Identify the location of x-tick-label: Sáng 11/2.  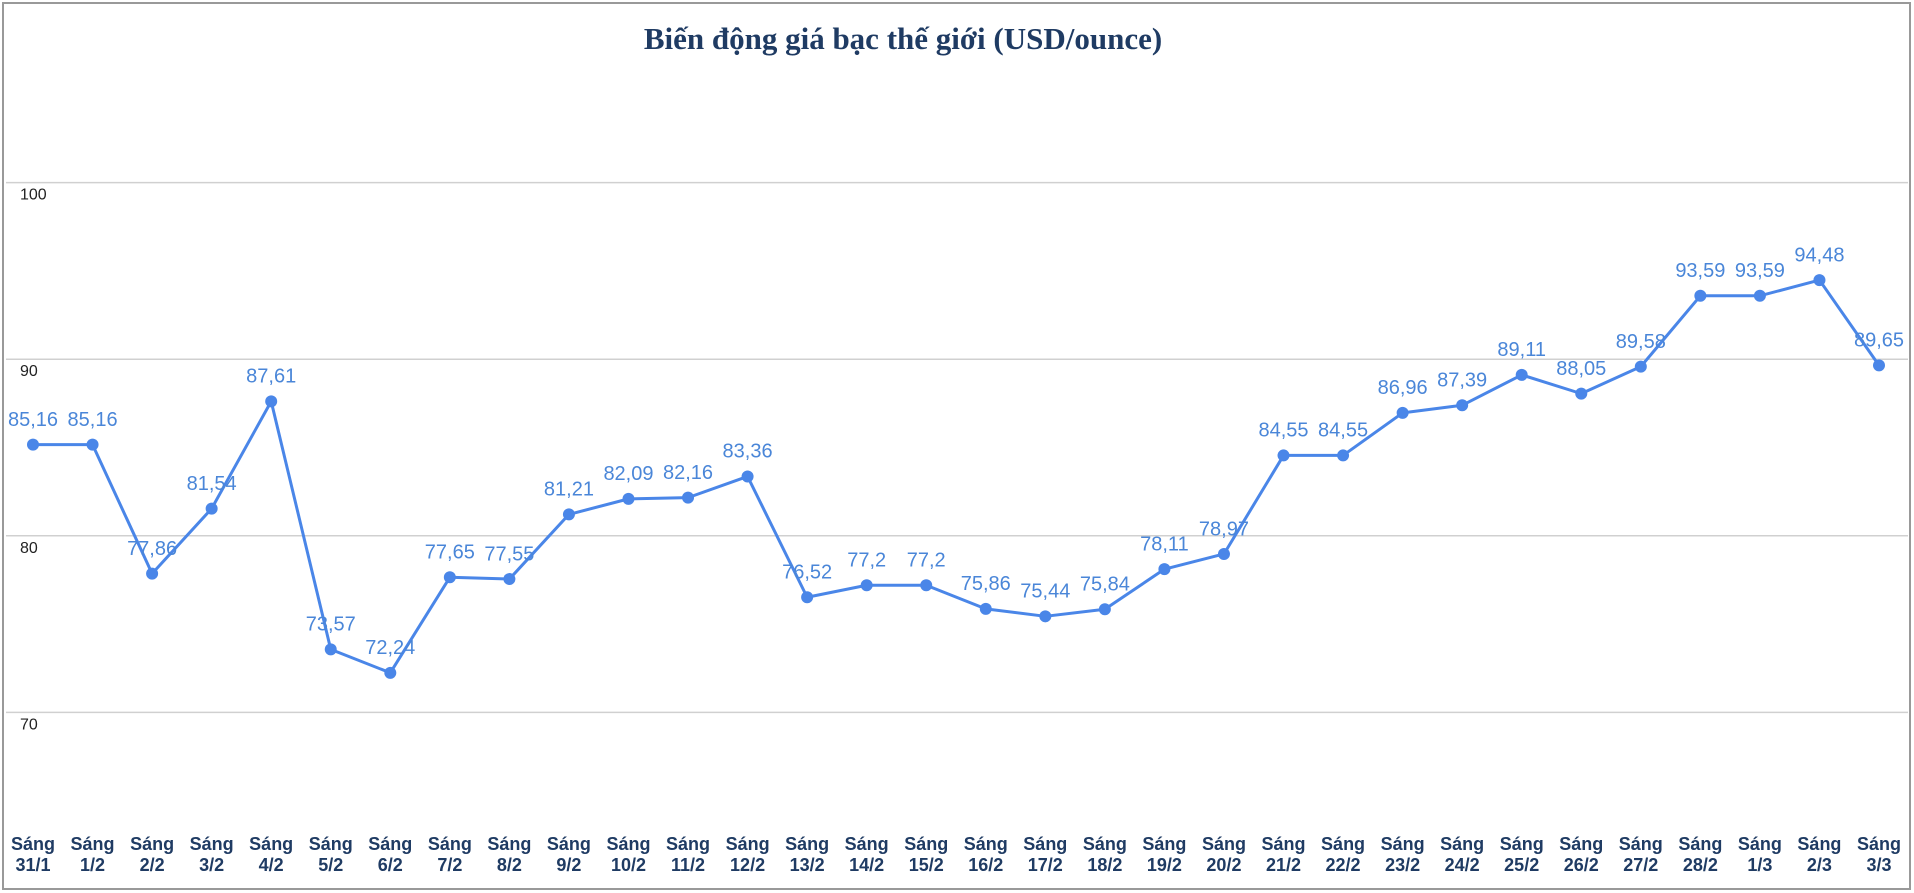
(688, 854).